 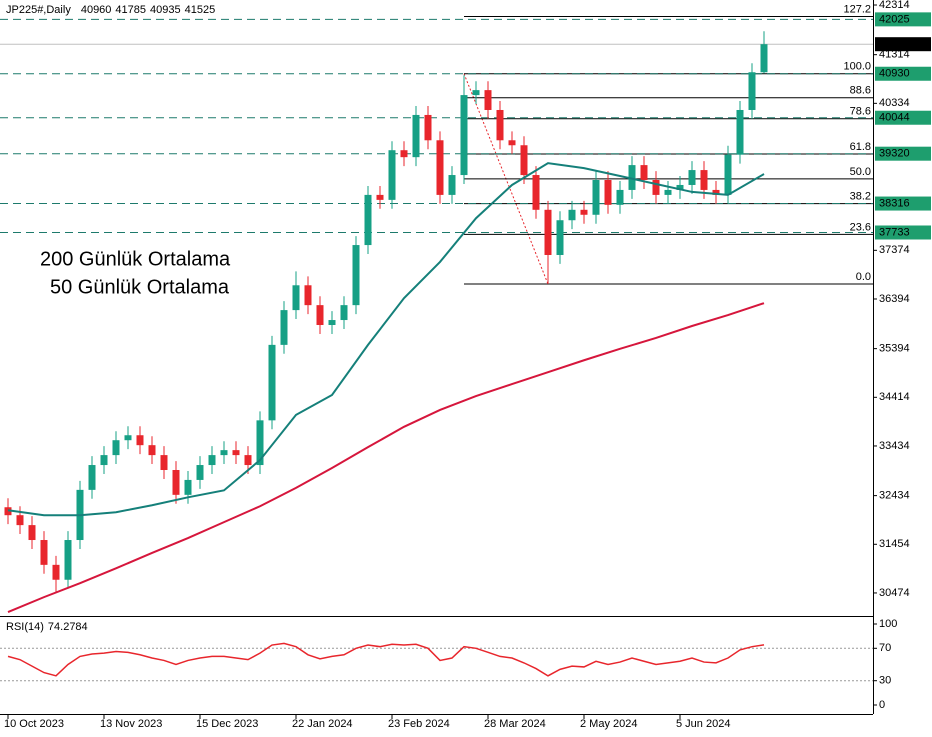 I want to click on rsi-tick-label: 0, so click(x=882, y=705).